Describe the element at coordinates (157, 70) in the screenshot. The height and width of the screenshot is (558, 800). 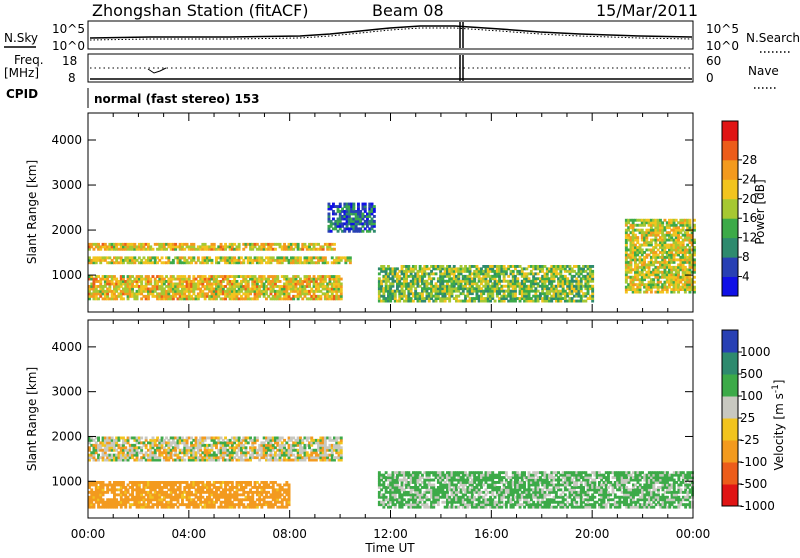
I see `nave-dip` at that location.